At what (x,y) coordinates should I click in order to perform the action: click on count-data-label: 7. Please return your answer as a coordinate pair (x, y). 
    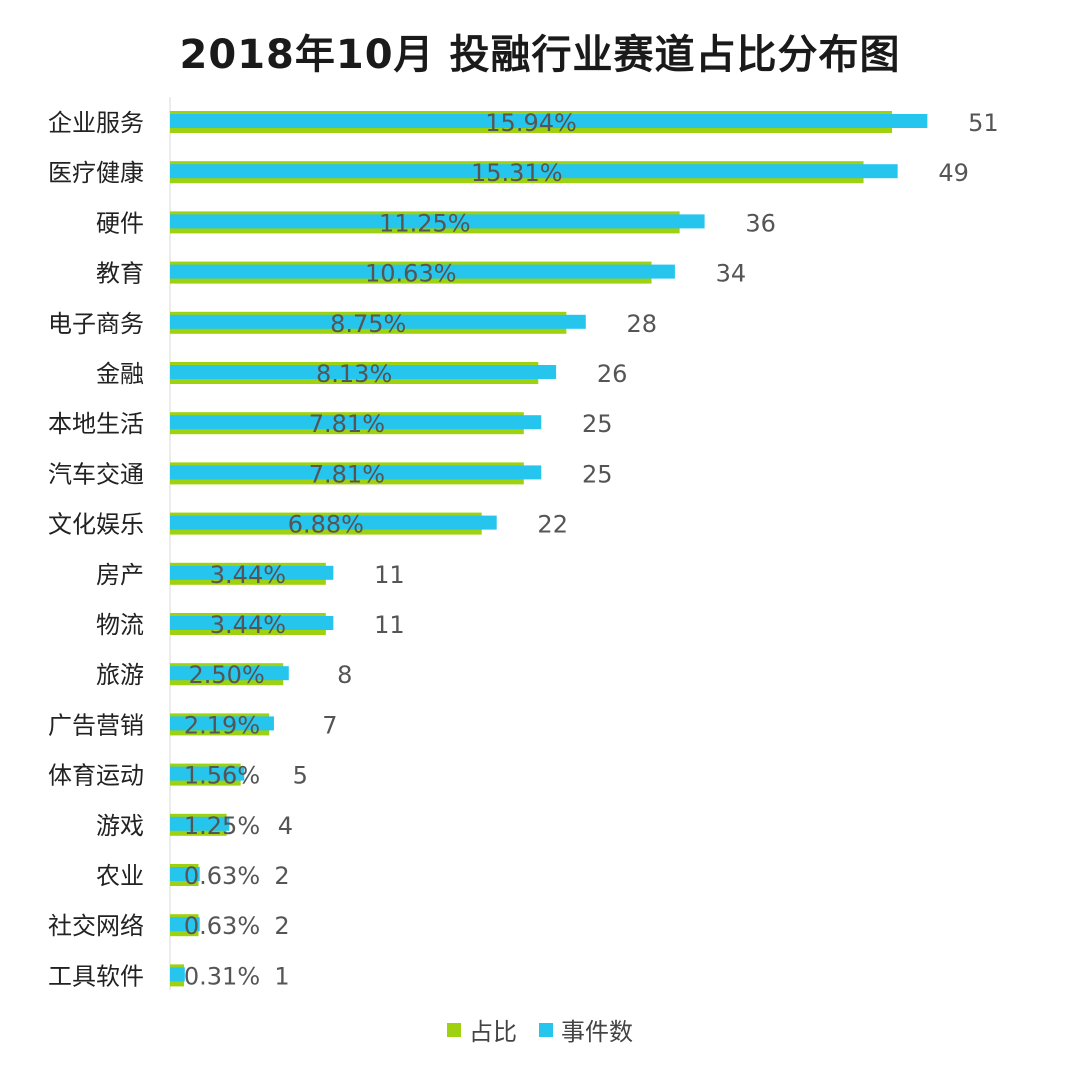
    Looking at the image, I should click on (329, 725).